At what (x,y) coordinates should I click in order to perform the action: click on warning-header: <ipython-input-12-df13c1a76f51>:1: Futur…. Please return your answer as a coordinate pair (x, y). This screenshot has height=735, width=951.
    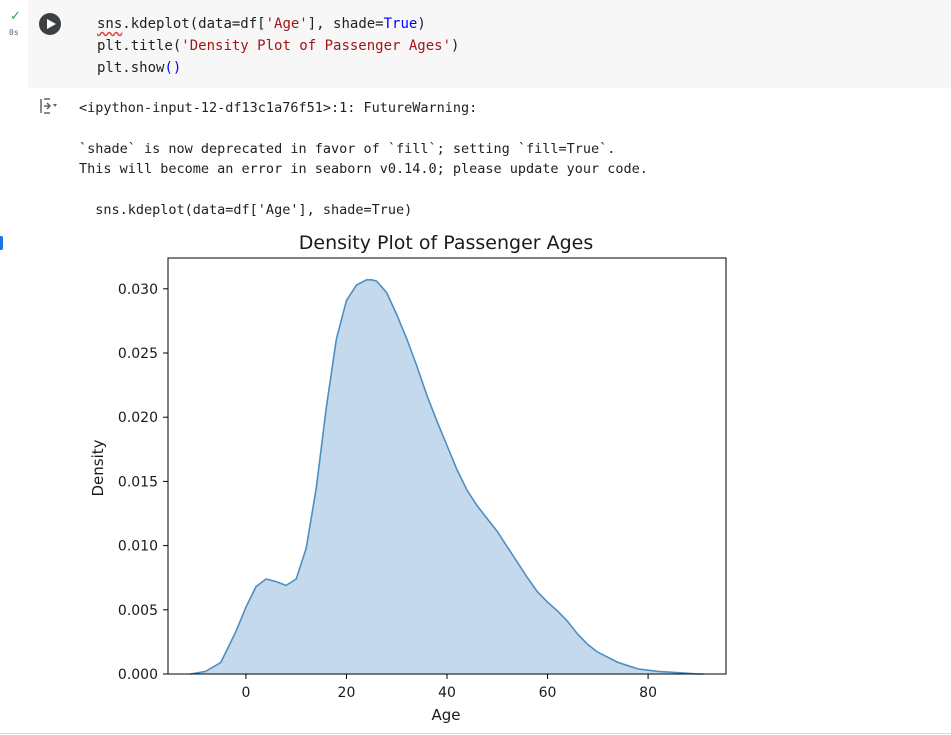
    Looking at the image, I should click on (278, 108).